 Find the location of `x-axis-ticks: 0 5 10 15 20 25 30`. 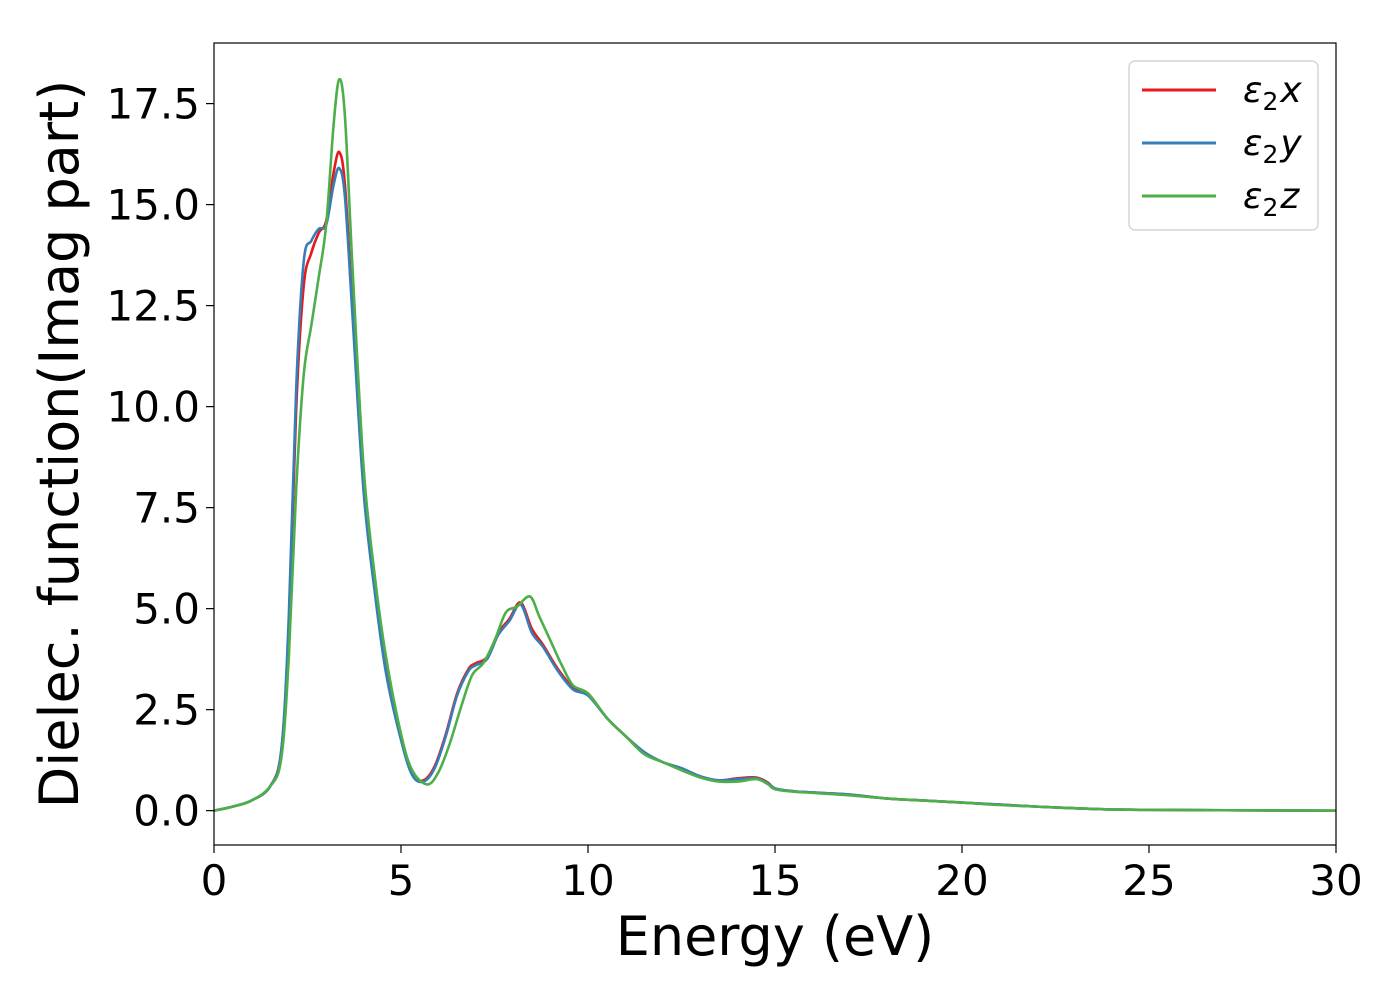

x-axis-ticks: 0 5 10 15 20 25 30 is located at coordinates (782, 875).